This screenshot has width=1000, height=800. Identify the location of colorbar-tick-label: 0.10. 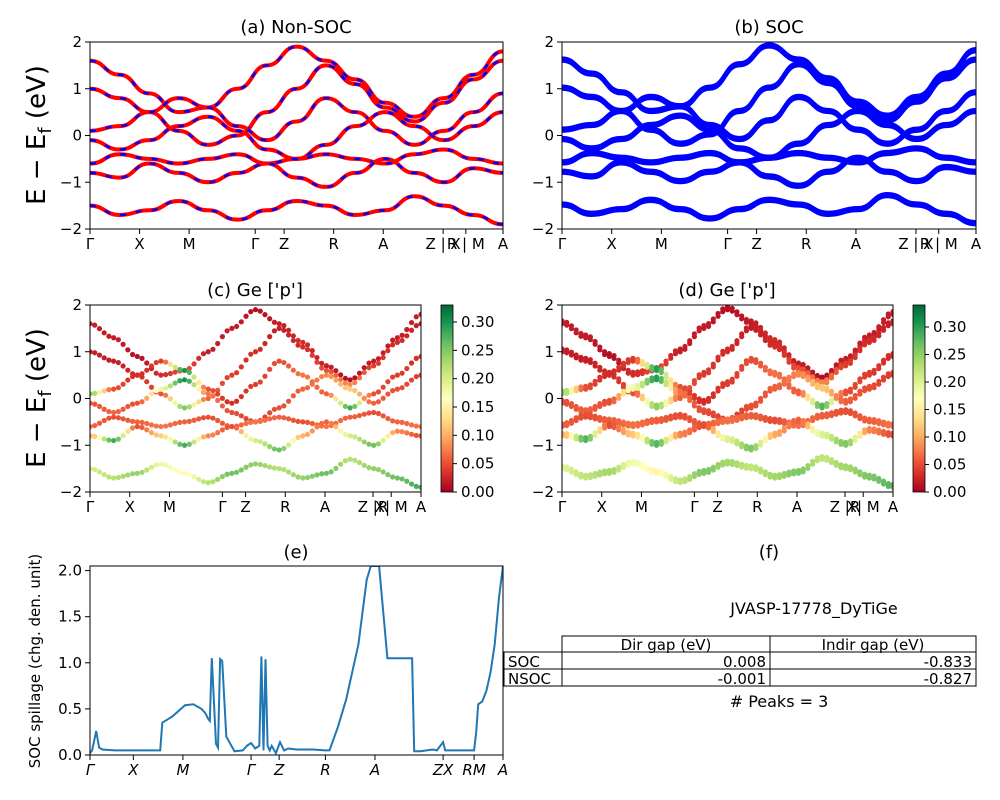
(949, 437).